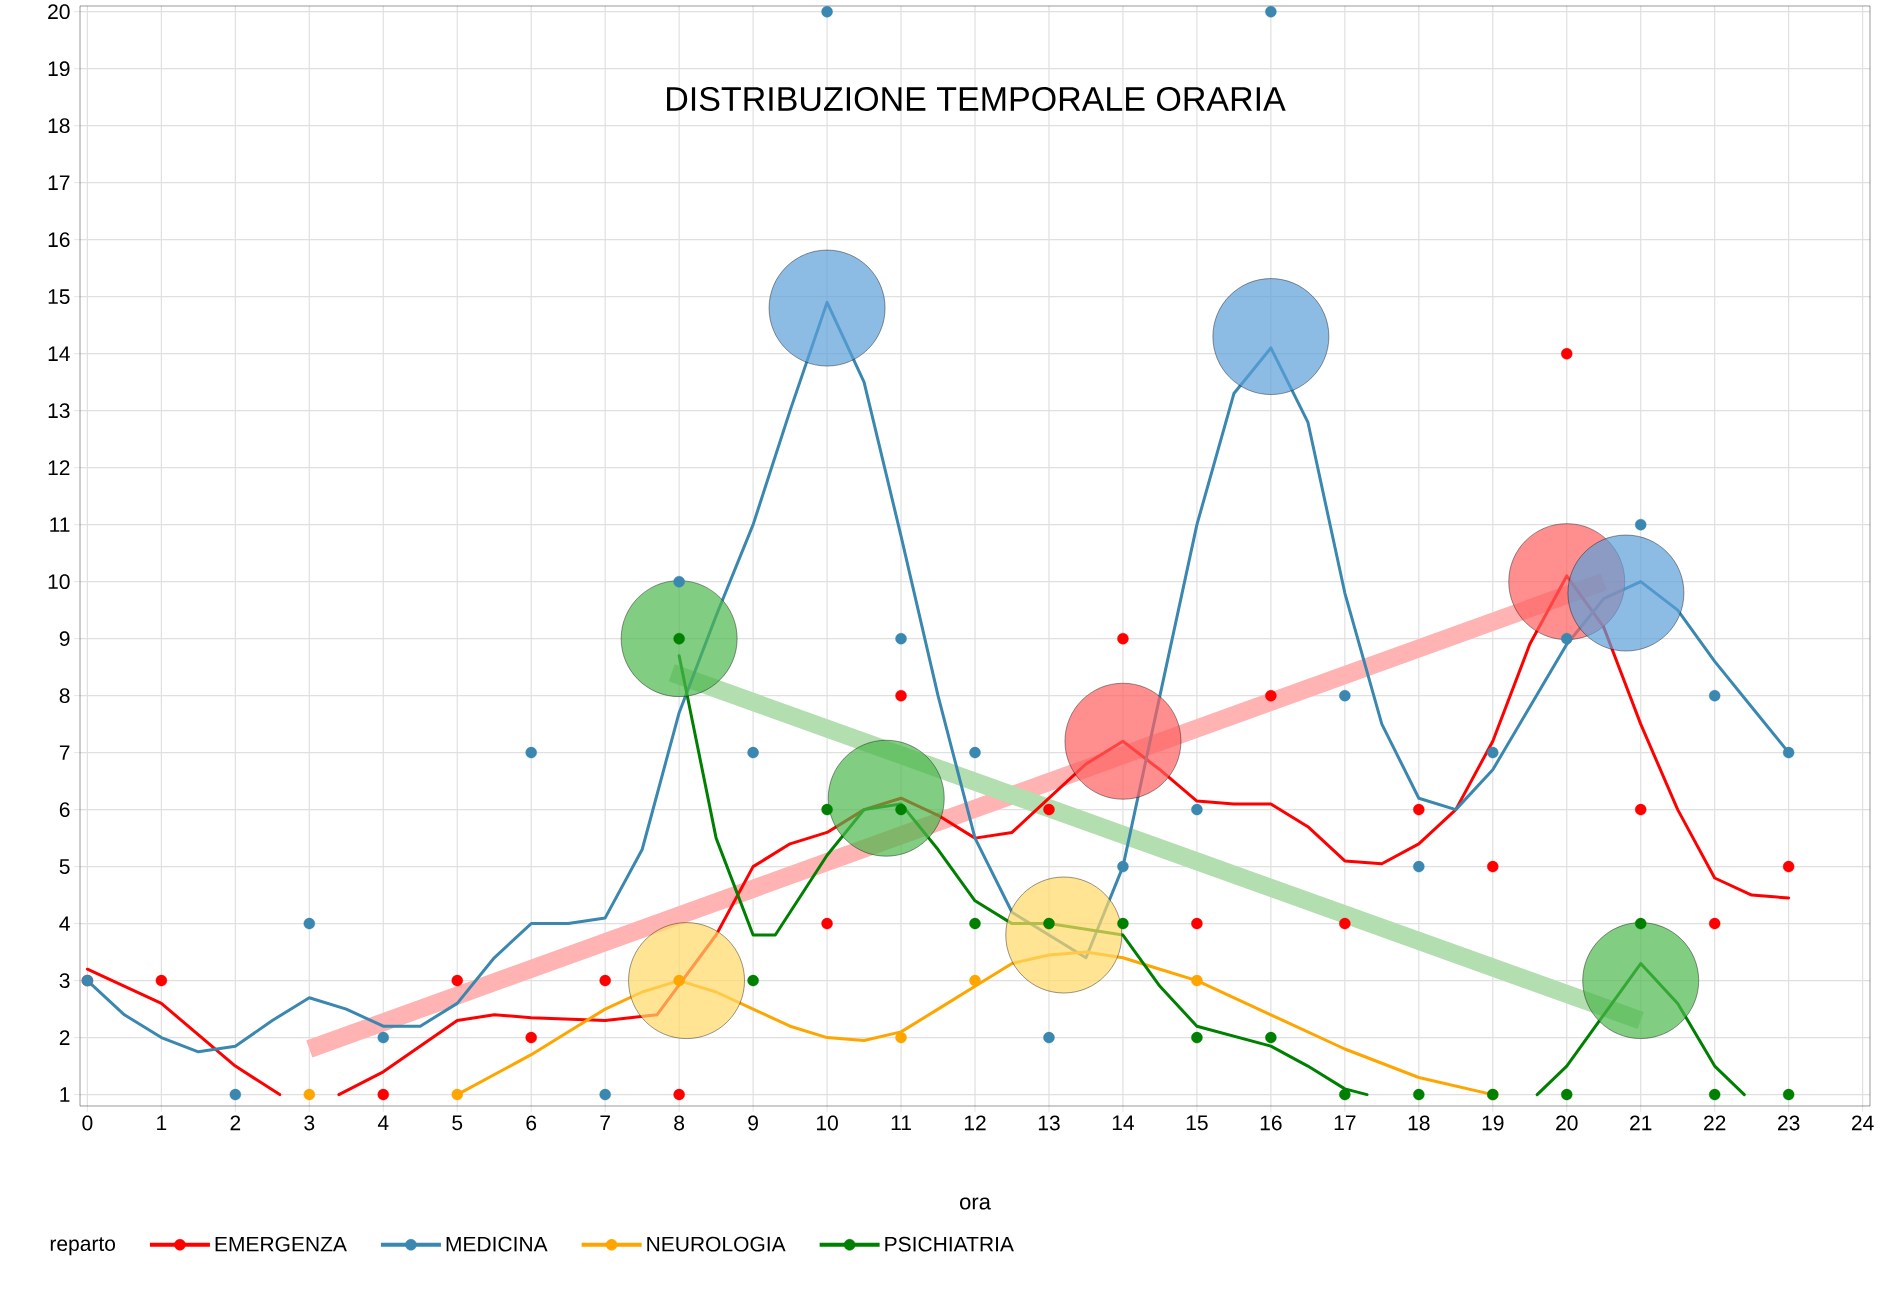  I want to click on x-tick-label: 14, so click(1123, 1122).